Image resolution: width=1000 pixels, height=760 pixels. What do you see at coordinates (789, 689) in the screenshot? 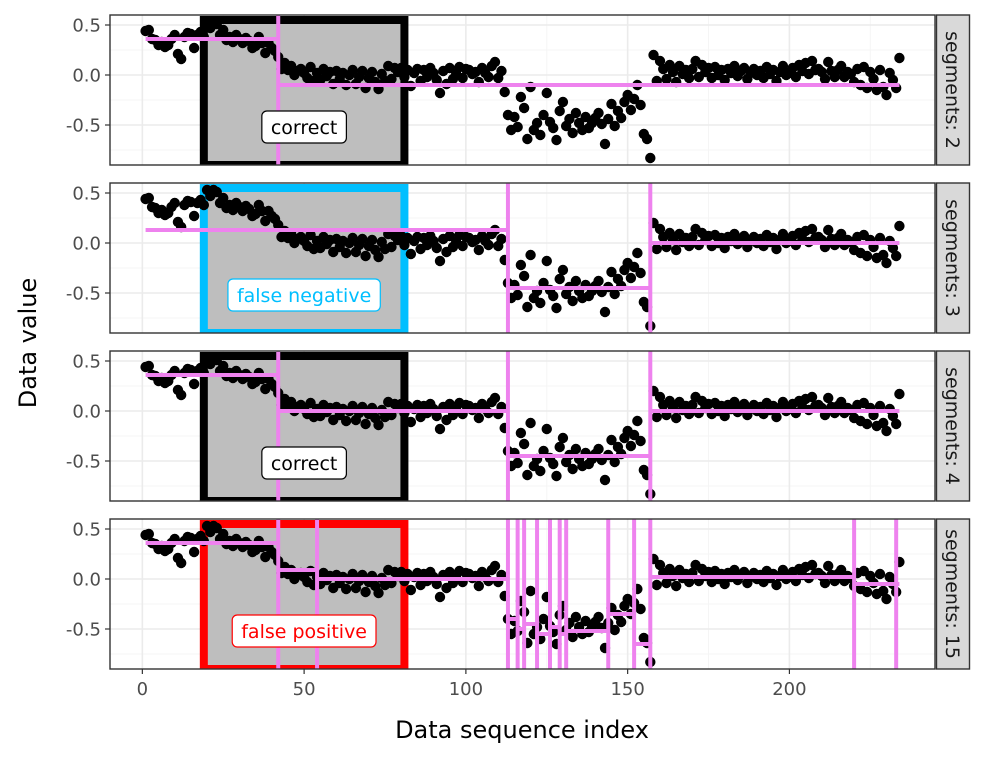
I see `x-tick-label: 200` at bounding box center [789, 689].